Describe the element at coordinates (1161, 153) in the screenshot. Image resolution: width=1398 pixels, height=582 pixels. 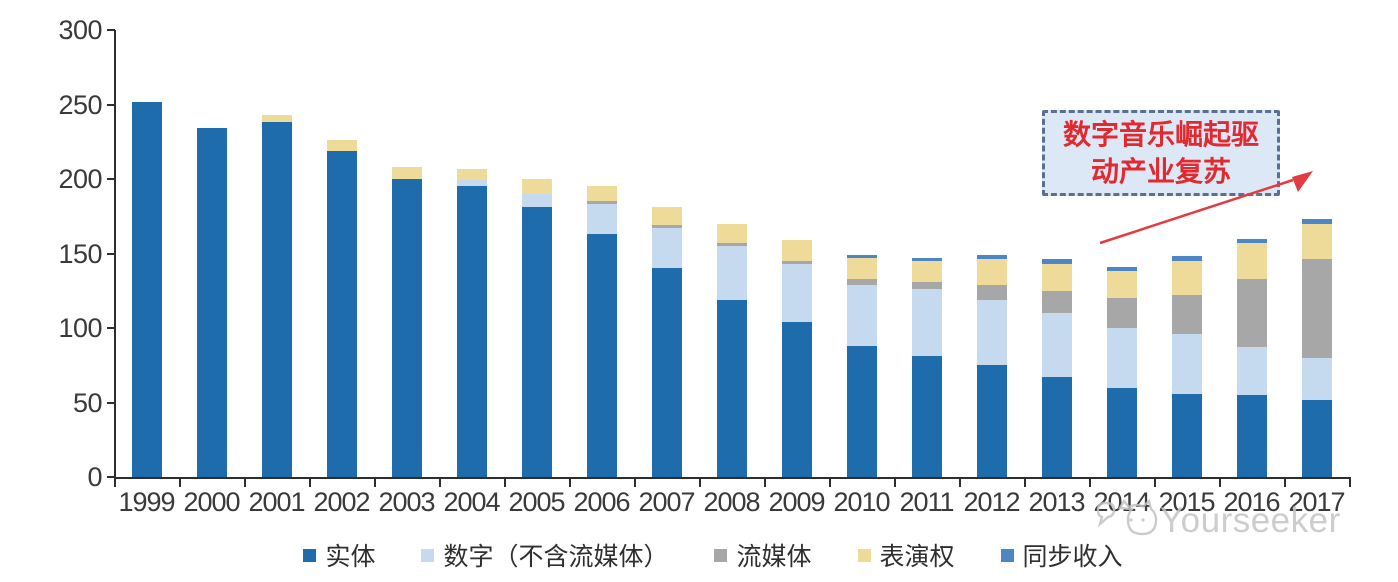
I see `annotation-callout: 数字音乐崛起驱 动产业复苏` at that location.